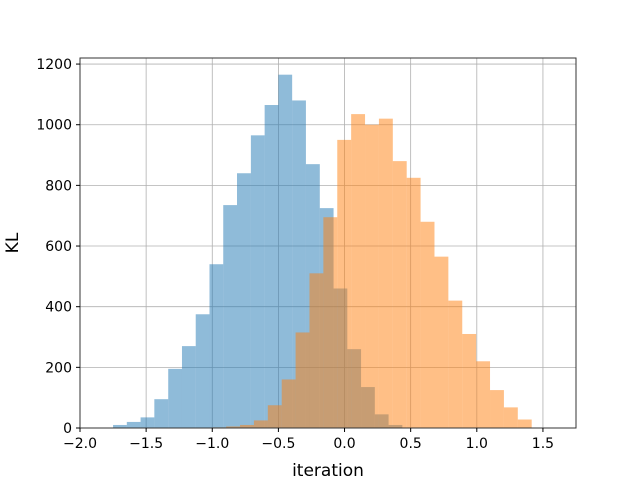  I want to click on x-axis-ticks: −2.0 −1.5 −1.0 −0.5 0.0 0.5 1.0 1.5, so click(308, 440).